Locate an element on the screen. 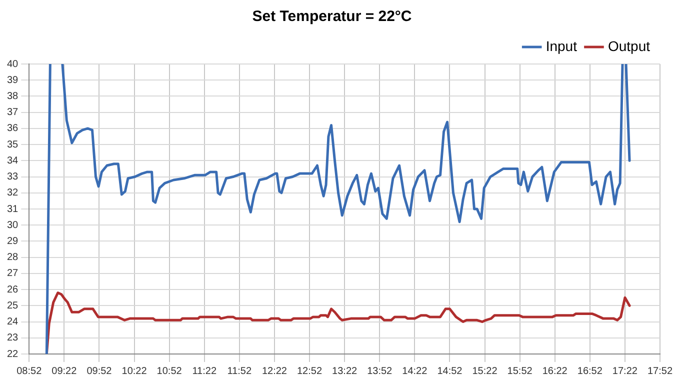  x-tick-label: 13:22 is located at coordinates (345, 371).